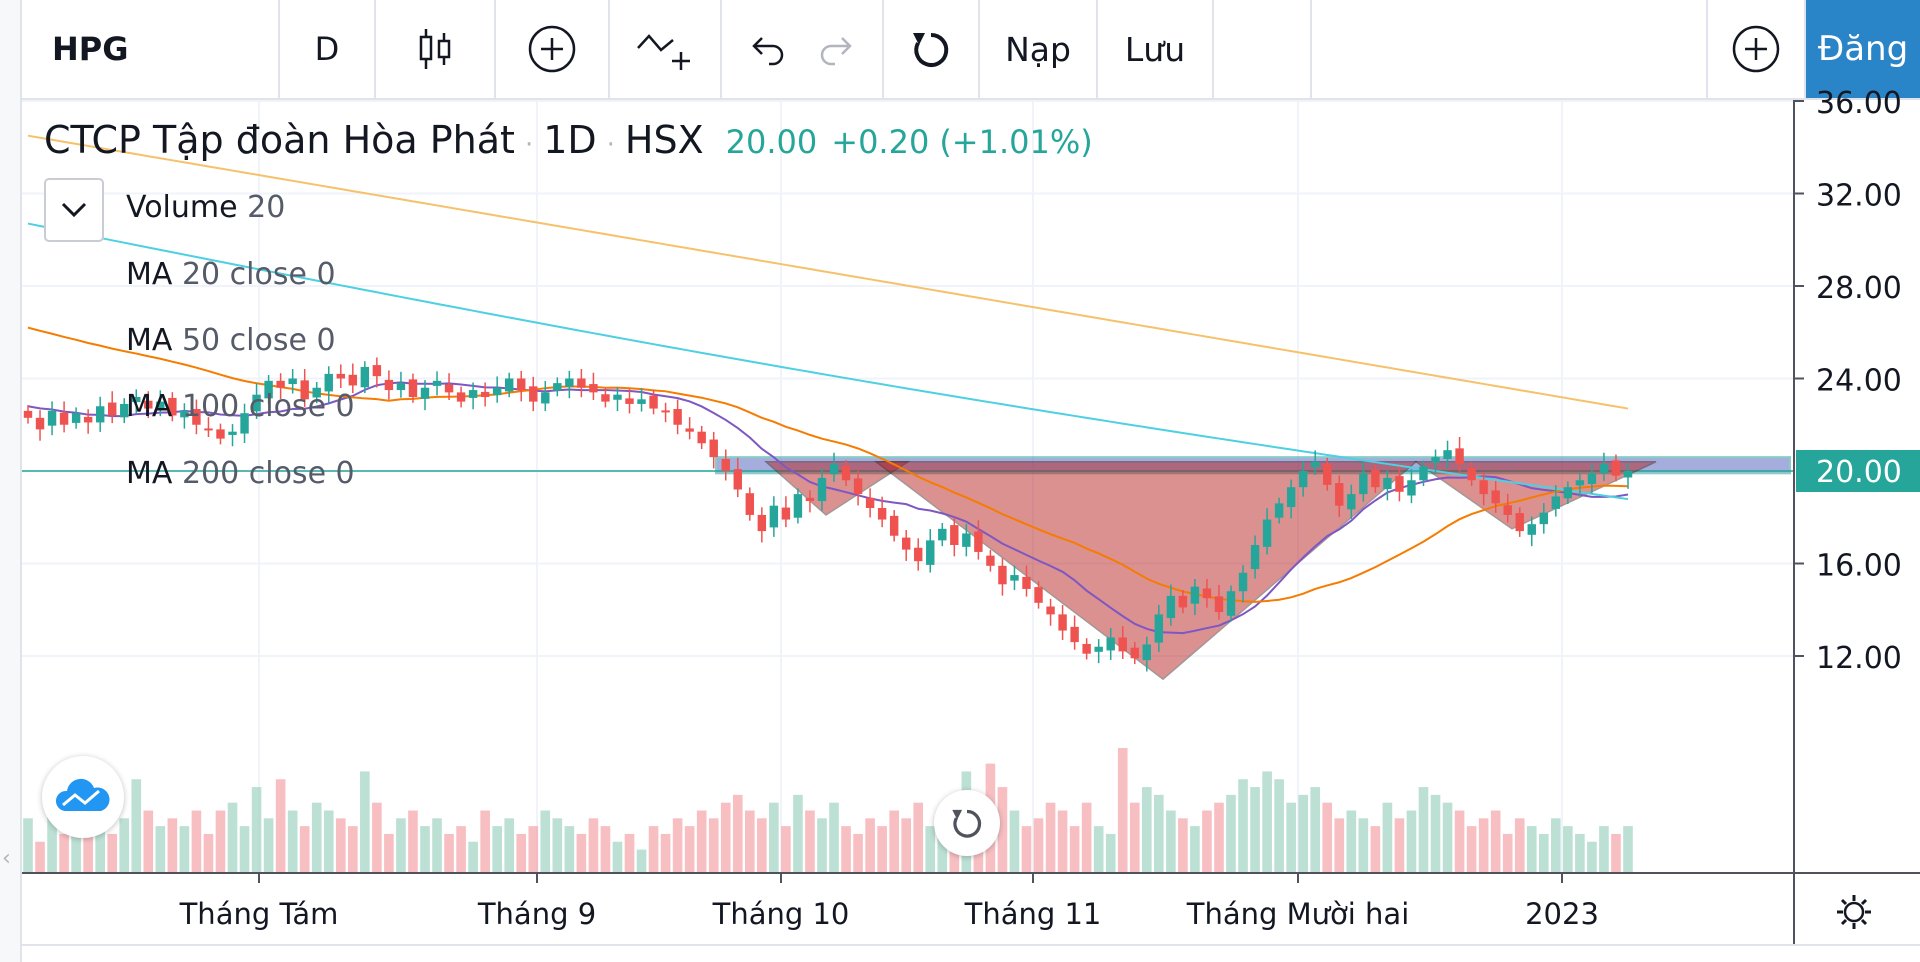  What do you see at coordinates (1156, 49) in the screenshot?
I see `save-layout-button: Lưu` at bounding box center [1156, 49].